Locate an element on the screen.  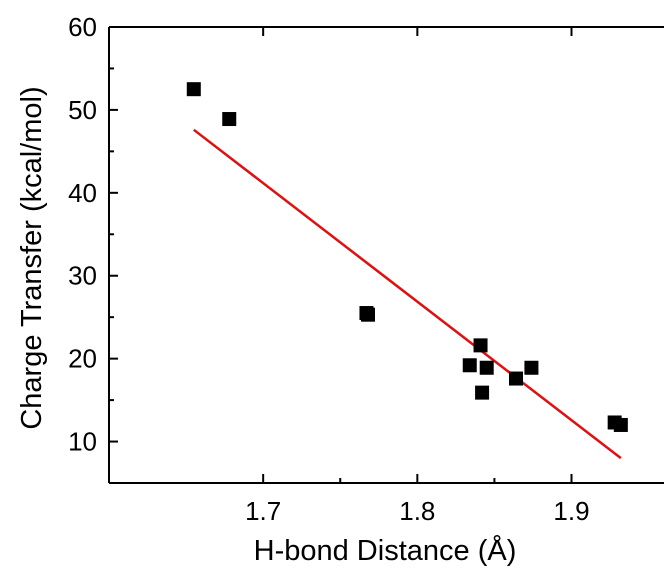
y-tick-label: 30 is located at coordinates (82, 276).